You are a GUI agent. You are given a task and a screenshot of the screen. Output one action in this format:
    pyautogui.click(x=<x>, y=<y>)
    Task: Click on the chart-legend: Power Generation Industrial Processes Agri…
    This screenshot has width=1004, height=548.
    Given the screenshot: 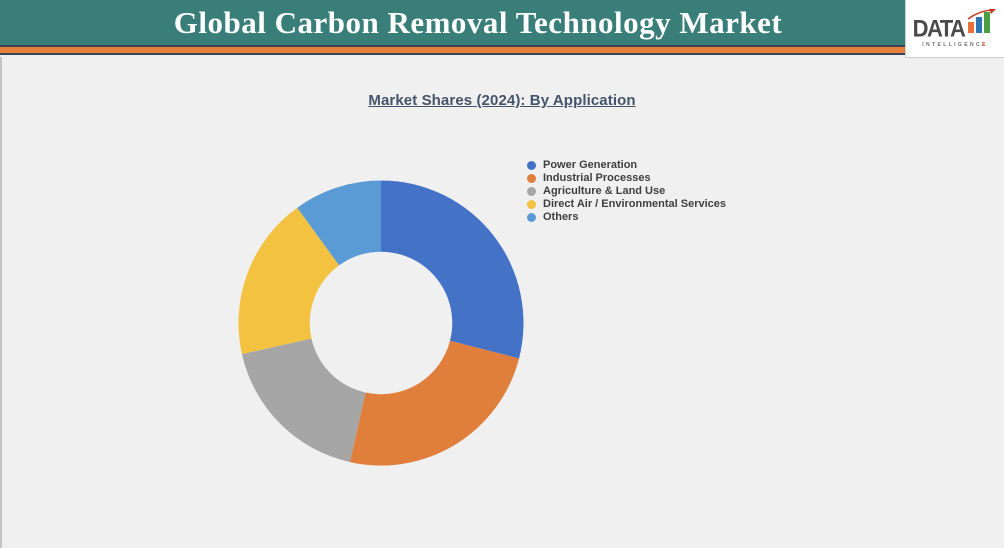 What is the action you would take?
    pyautogui.click(x=626, y=191)
    